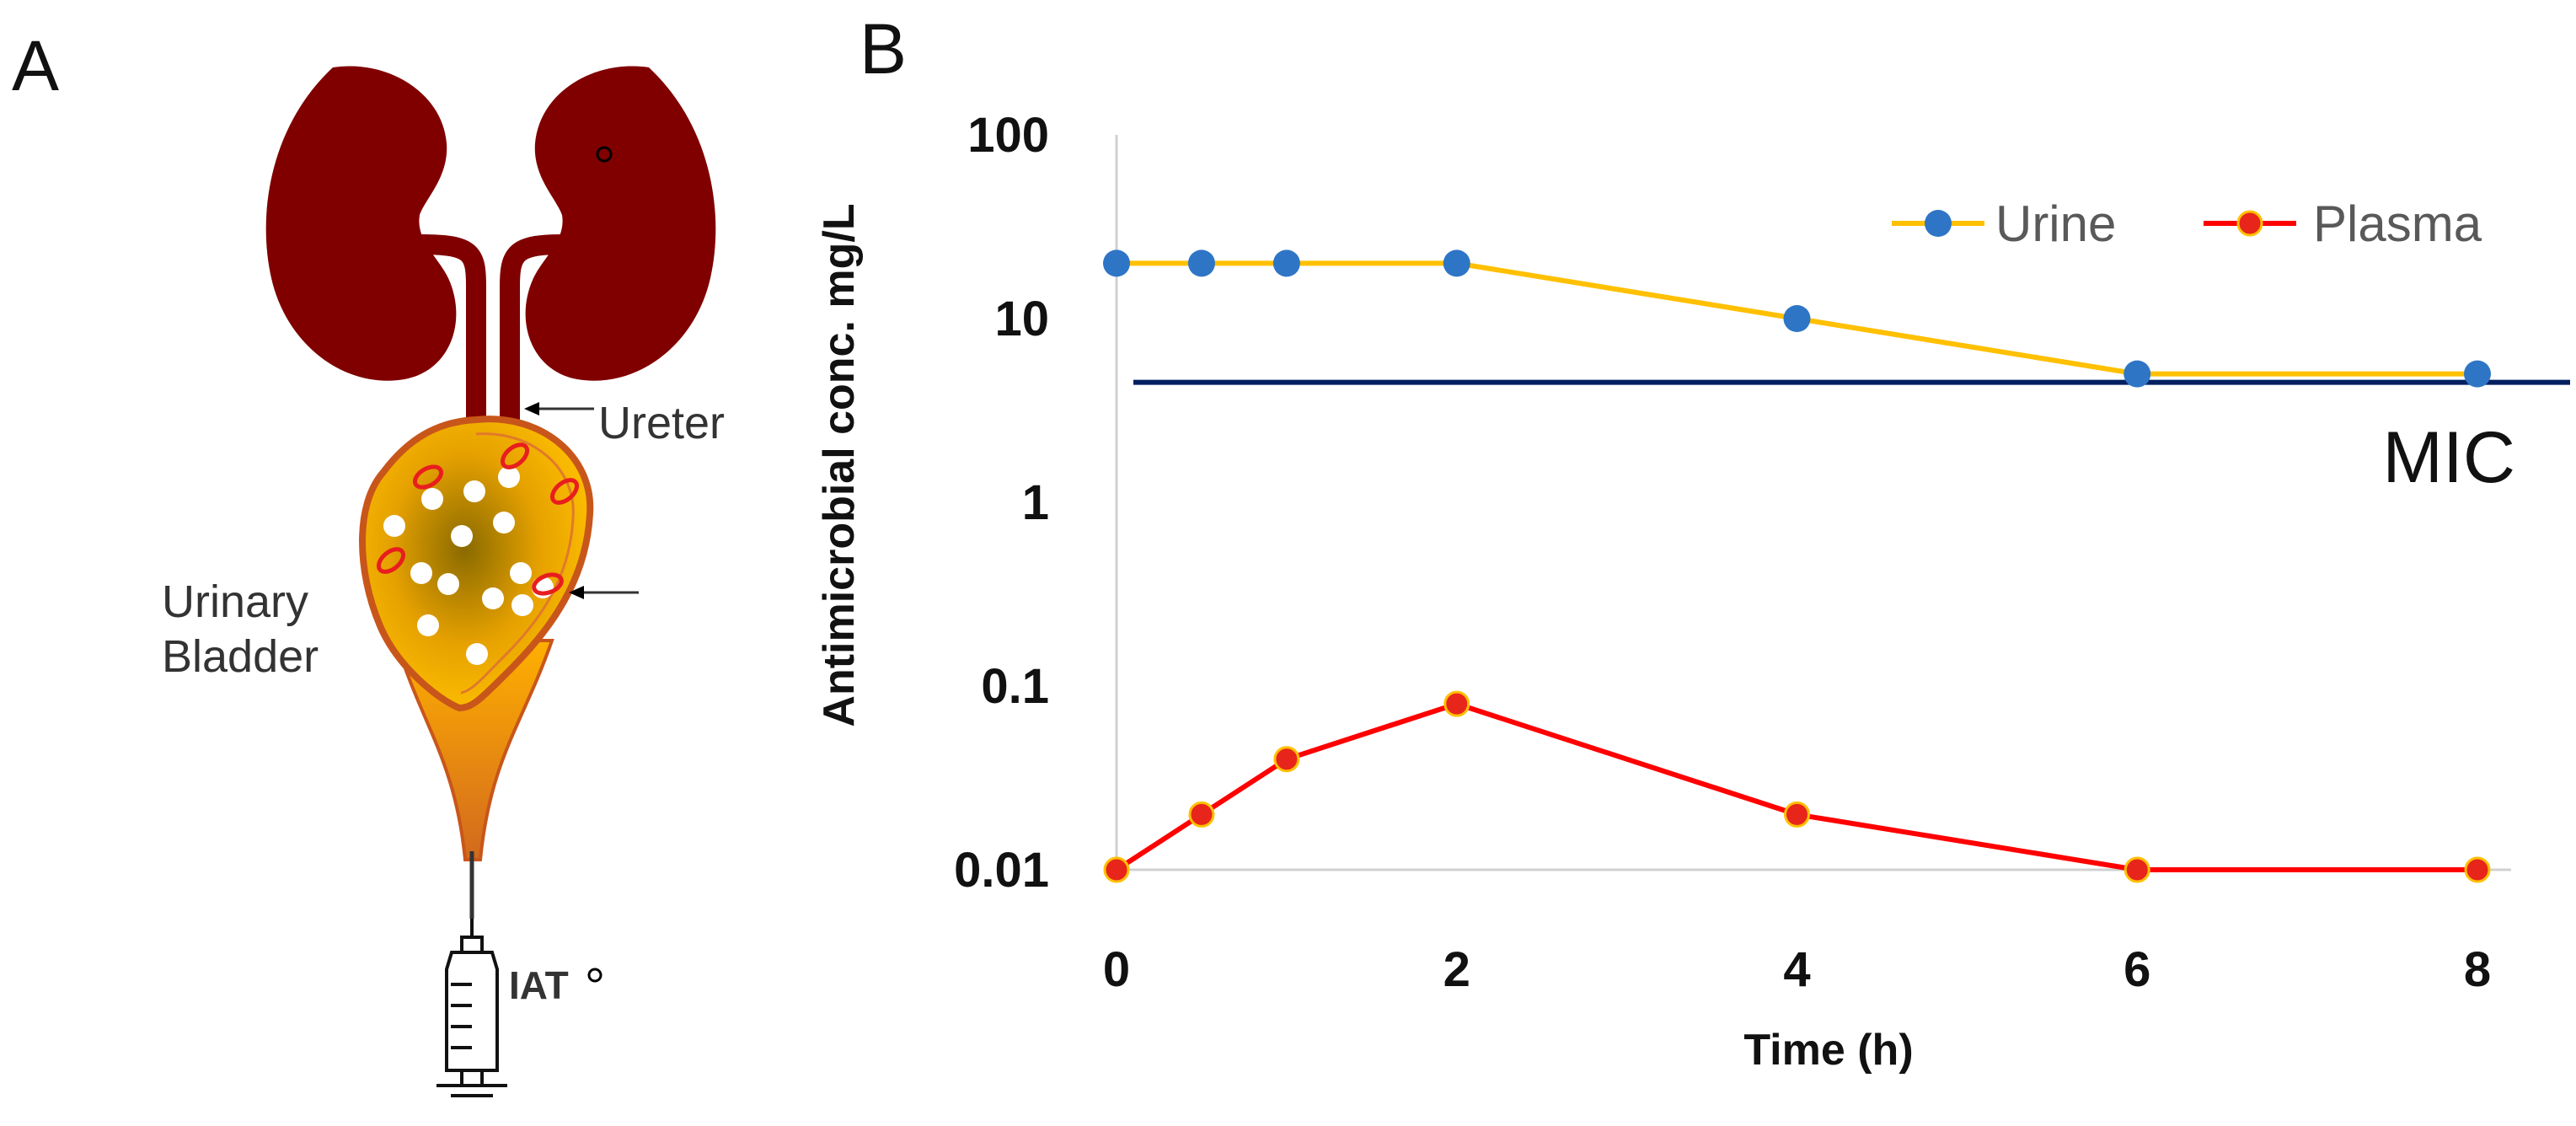 This screenshot has width=2576, height=1126. I want to click on drug-particles, so click(469, 566).